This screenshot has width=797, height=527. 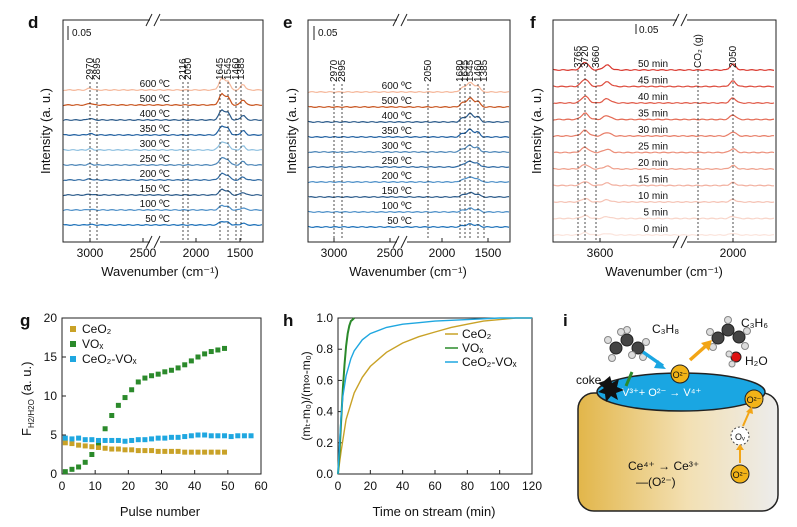 What do you see at coordinates (403, 486) in the screenshot?
I see `h-x-tick-label-2: 40` at bounding box center [403, 486].